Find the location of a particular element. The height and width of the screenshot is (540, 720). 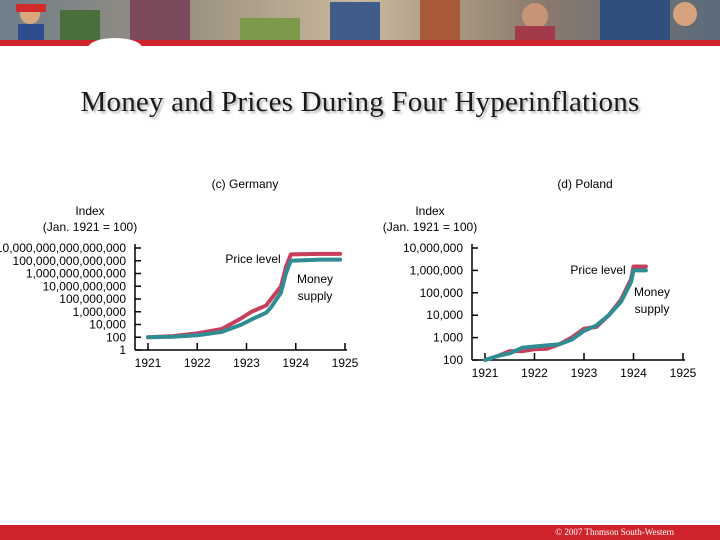

germany-chart-title: (c) Germany is located at coordinates (245, 184).